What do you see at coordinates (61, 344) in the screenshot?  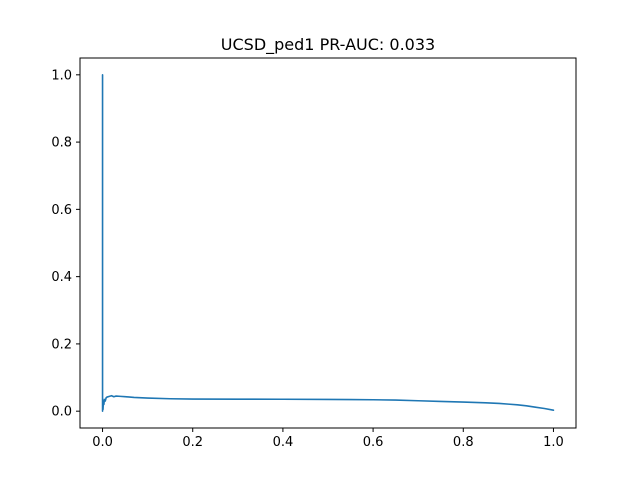 I see `y-tick-label-1: 0.2` at bounding box center [61, 344].